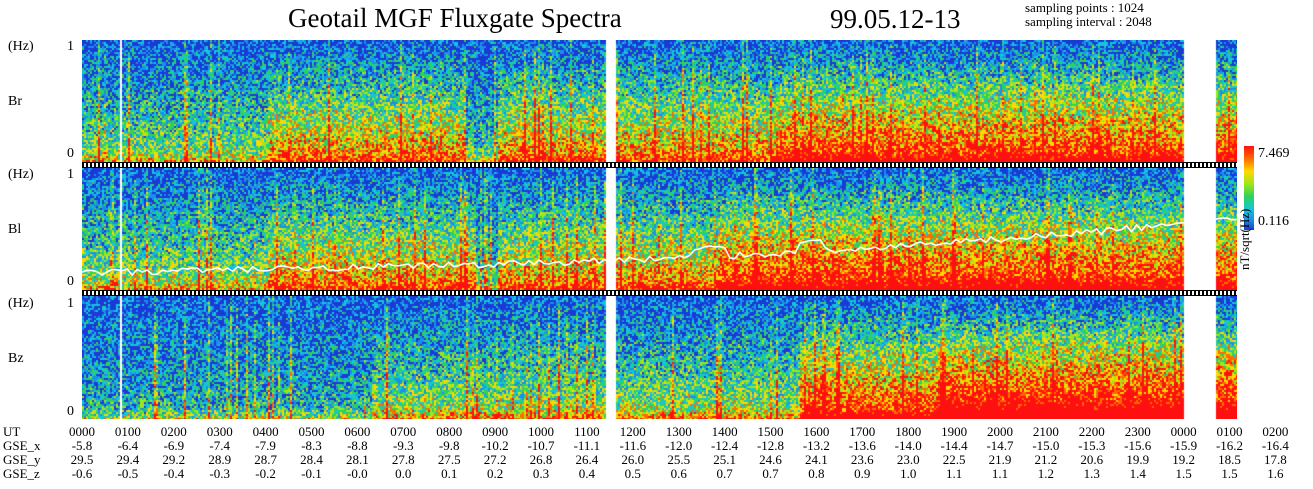 This screenshot has width=1313, height=489. What do you see at coordinates (403, 459) in the screenshot?
I see `x-tick-label: 27.8` at bounding box center [403, 459].